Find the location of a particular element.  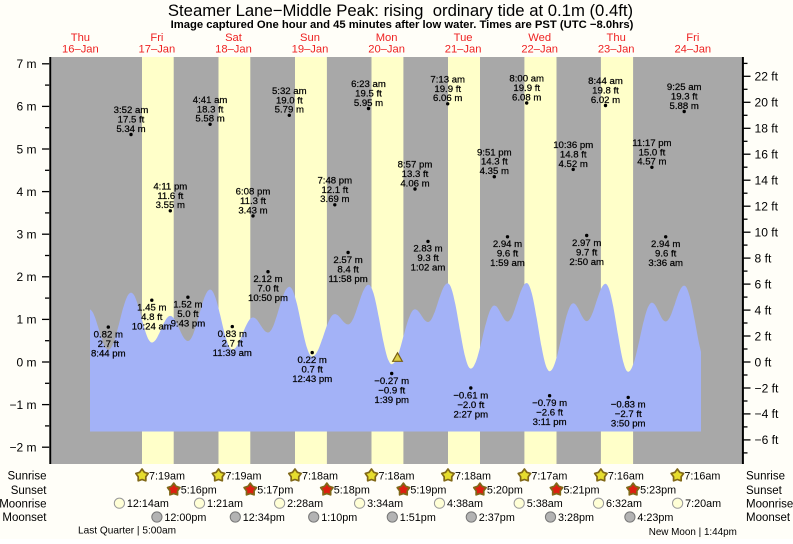

svg-text: Moonrise is located at coordinates (769, 504).